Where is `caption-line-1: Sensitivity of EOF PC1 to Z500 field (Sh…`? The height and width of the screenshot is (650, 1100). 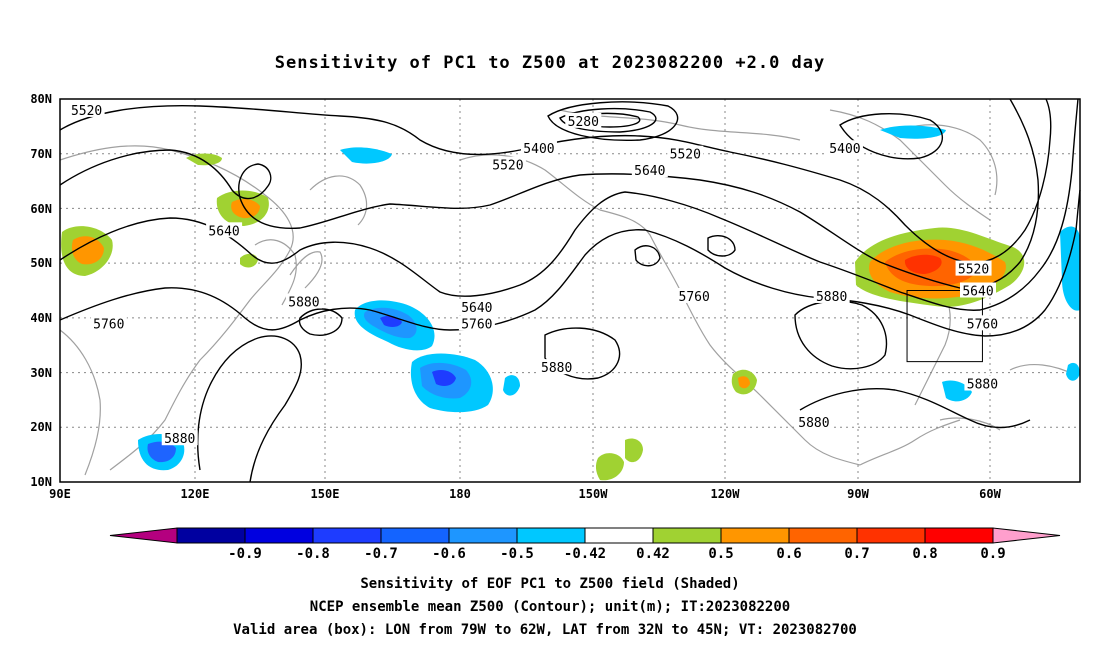
caption-line-1: Sensitivity of EOF PC1 to Z500 field (Sh… is located at coordinates (549, 584).